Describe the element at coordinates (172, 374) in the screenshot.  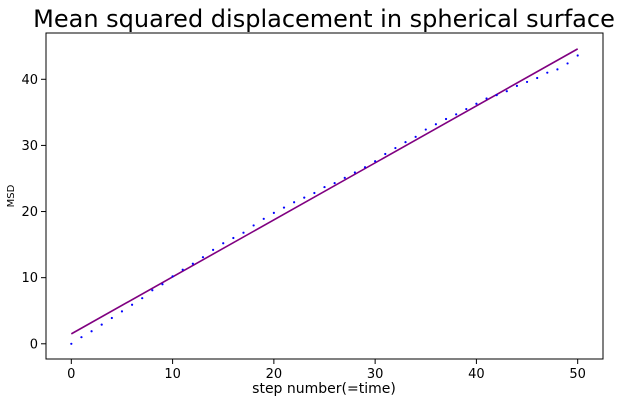
I see `x-tick-label: 10` at that location.